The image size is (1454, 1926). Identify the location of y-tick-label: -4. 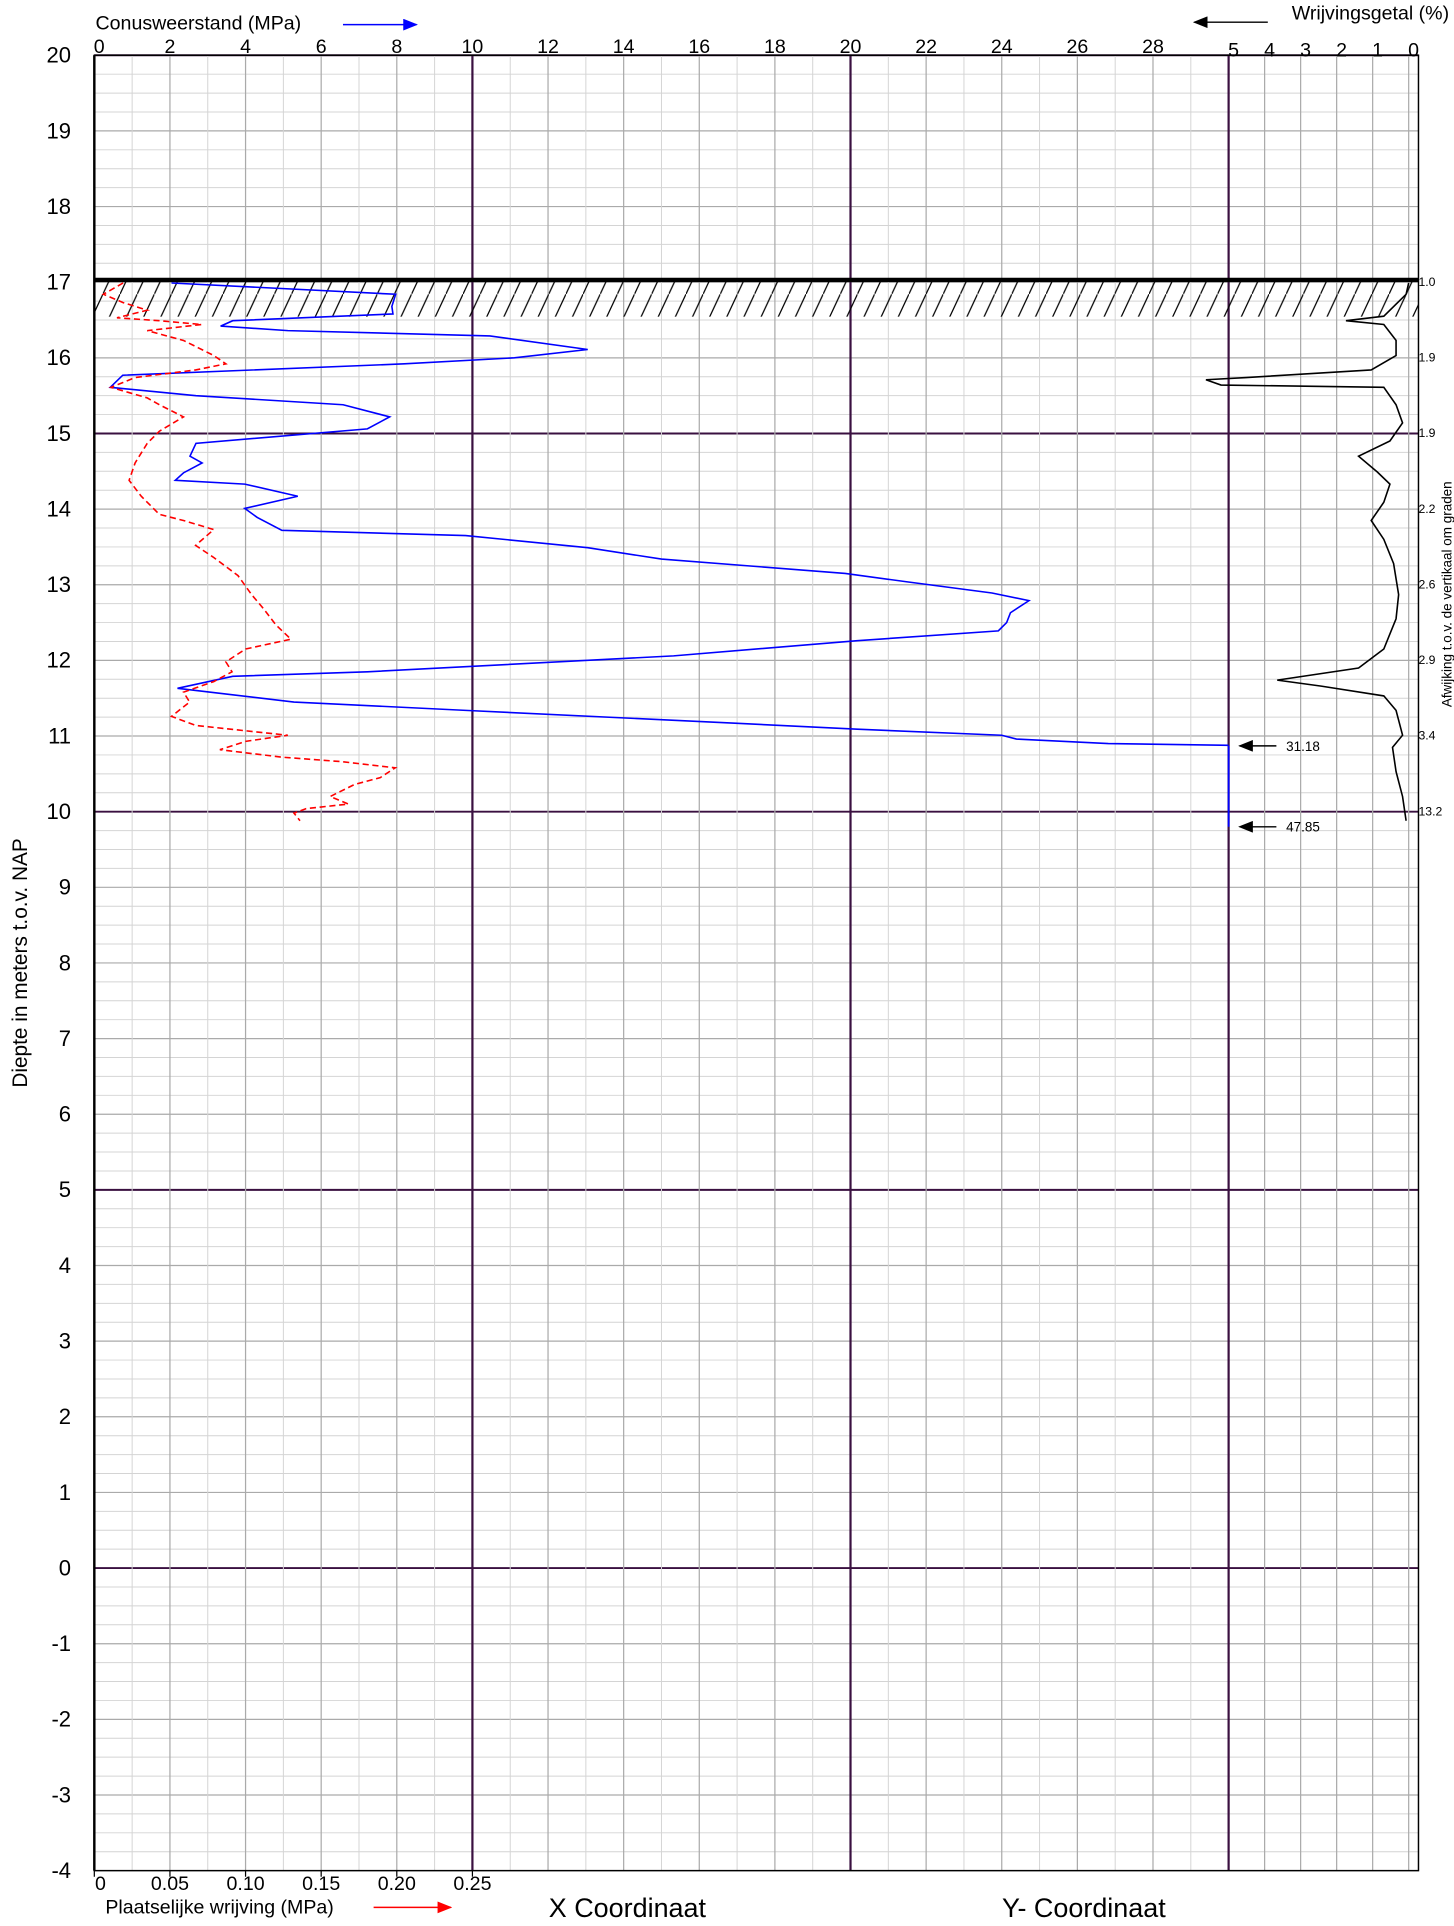
(61, 1870).